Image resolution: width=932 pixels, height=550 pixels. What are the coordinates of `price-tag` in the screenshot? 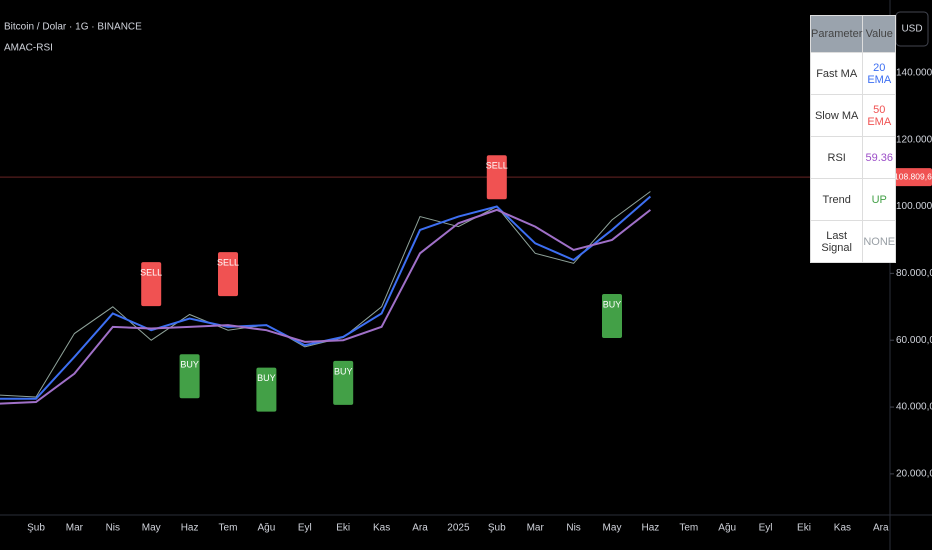 It's located at (912, 177).